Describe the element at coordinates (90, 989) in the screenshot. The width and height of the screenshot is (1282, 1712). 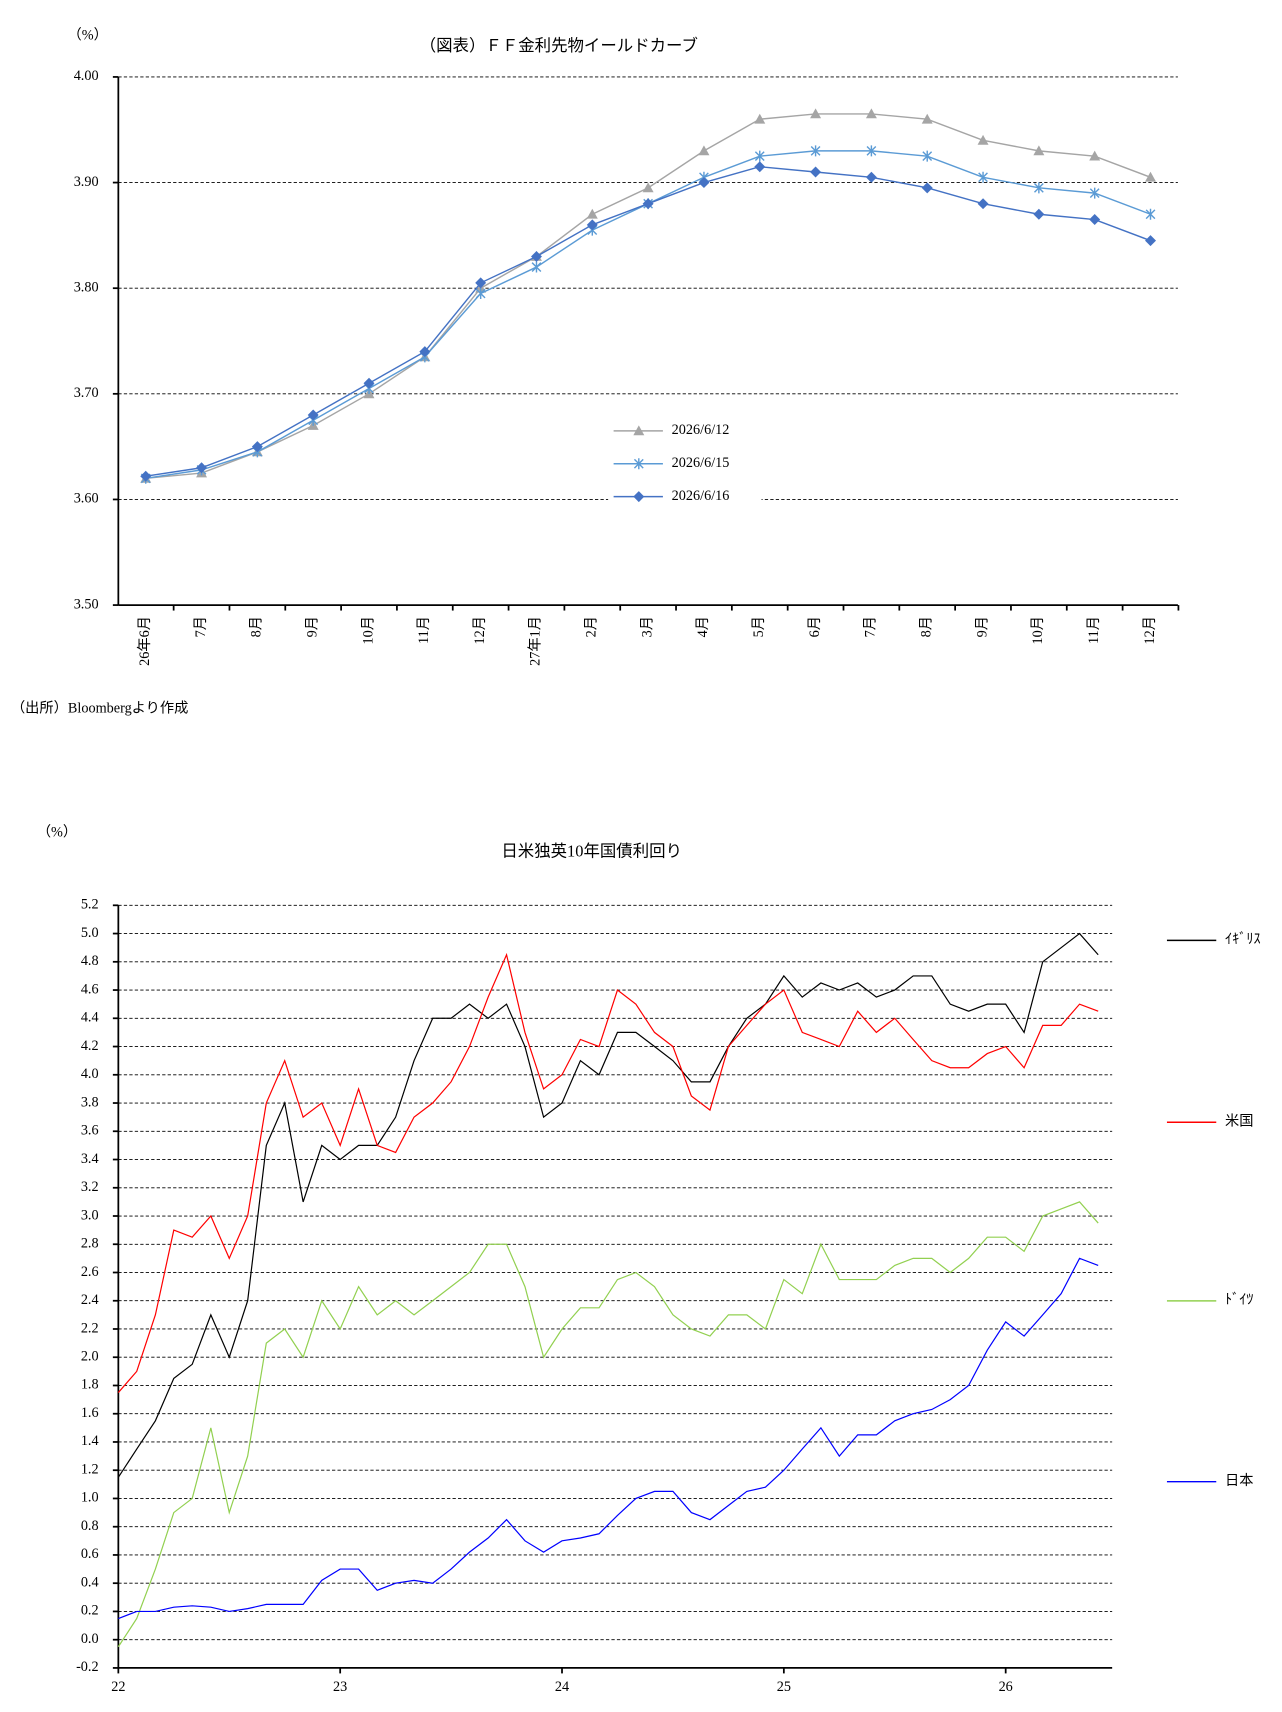
I see `y-tick-label: 4.6` at that location.